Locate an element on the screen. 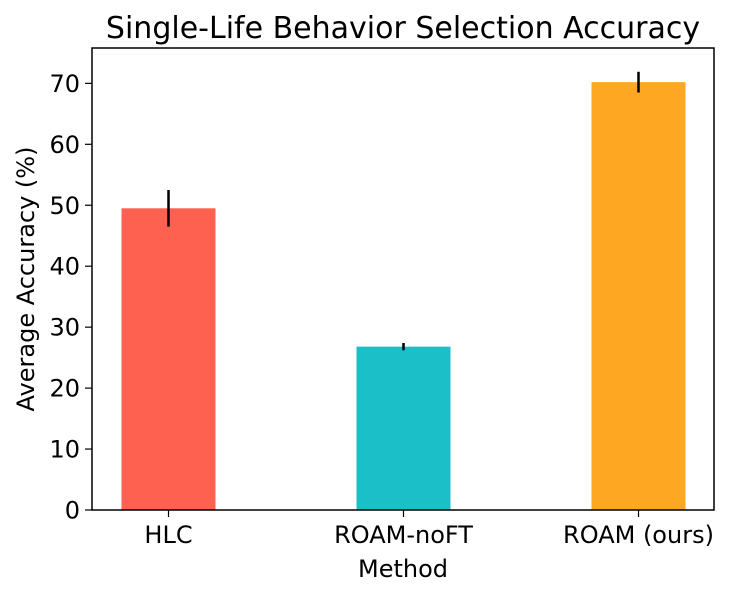  x-axis-label: Method is located at coordinates (403, 569).